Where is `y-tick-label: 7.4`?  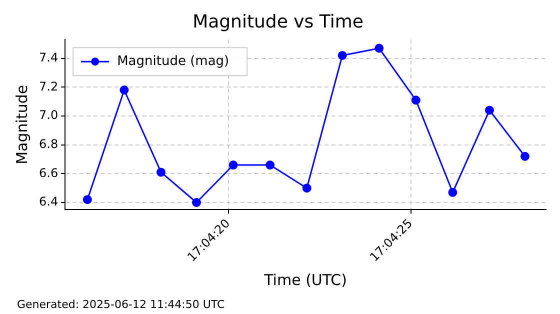
y-tick-label: 7.4 is located at coordinates (48, 57).